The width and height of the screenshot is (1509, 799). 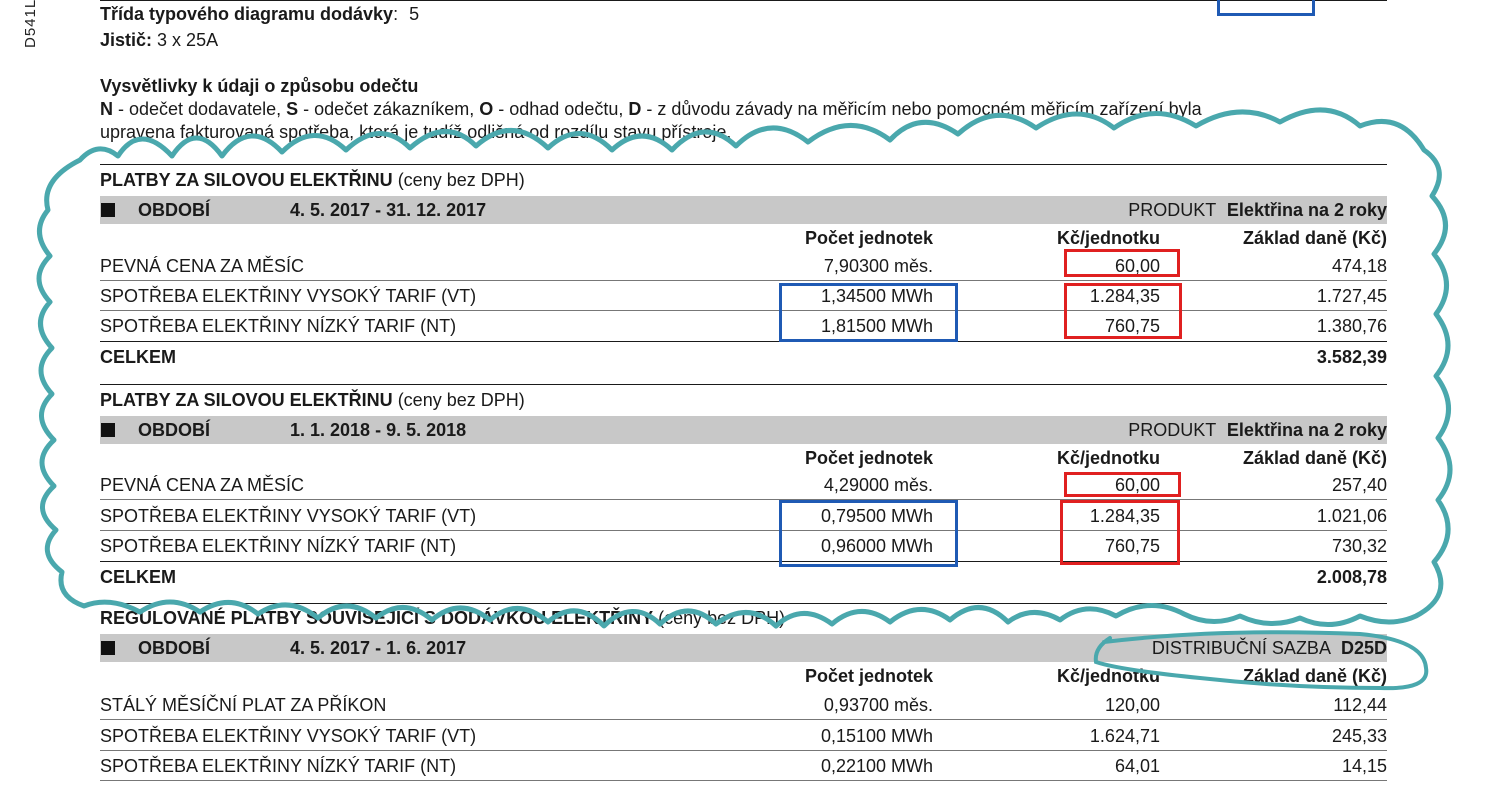 I want to click on section1-period-label: OBDOBÍ, so click(x=174, y=210).